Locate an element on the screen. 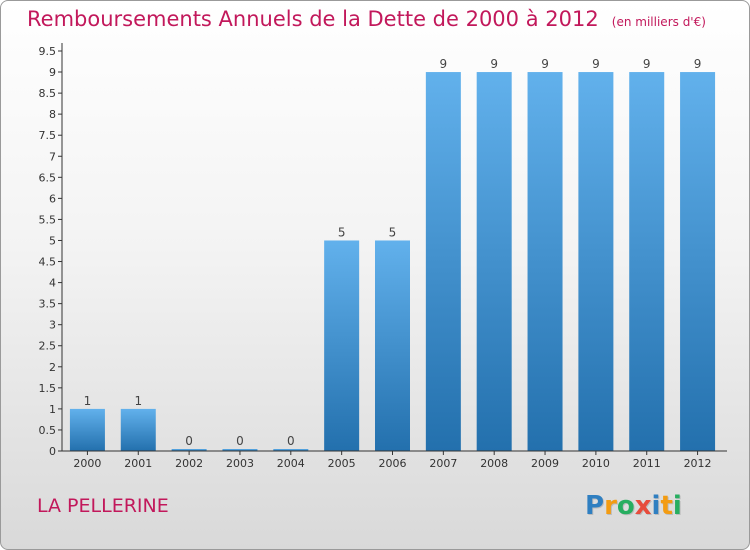 The height and width of the screenshot is (550, 750). x-tick-label: 2012 is located at coordinates (698, 463).